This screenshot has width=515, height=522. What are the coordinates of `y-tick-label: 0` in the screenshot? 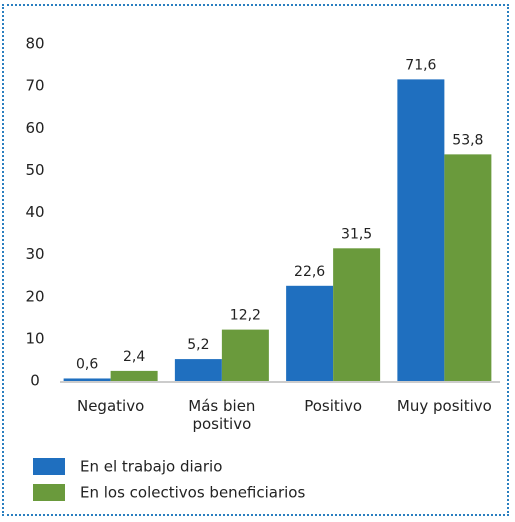 It's located at (35, 381).